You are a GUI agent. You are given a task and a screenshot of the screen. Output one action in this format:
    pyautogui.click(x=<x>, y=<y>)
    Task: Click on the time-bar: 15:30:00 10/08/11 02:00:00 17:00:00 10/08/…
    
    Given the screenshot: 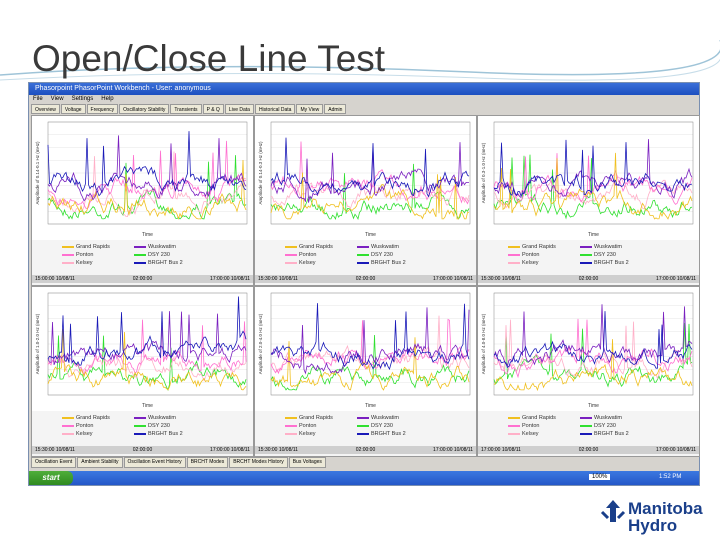 What is the action you would take?
    pyautogui.click(x=588, y=279)
    